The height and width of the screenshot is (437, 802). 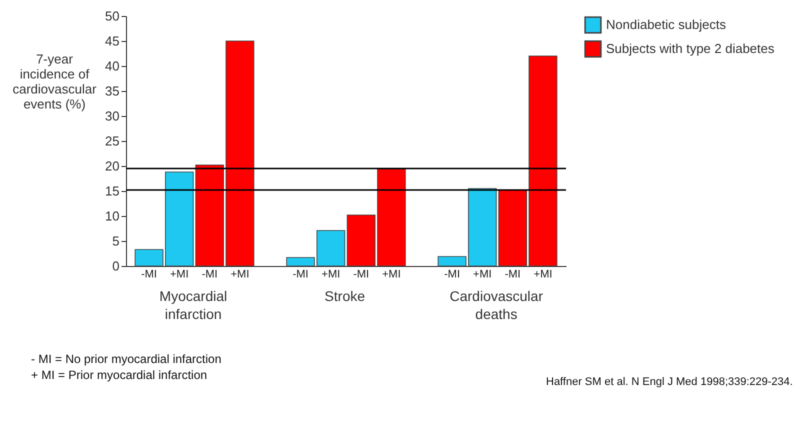 I want to click on y-tick-label: 35, so click(x=112, y=91).